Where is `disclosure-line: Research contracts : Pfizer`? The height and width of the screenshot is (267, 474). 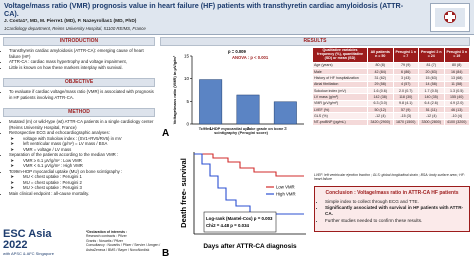
disclosure-line: Research contracts : Pfizer is located at coordinates (106, 236).